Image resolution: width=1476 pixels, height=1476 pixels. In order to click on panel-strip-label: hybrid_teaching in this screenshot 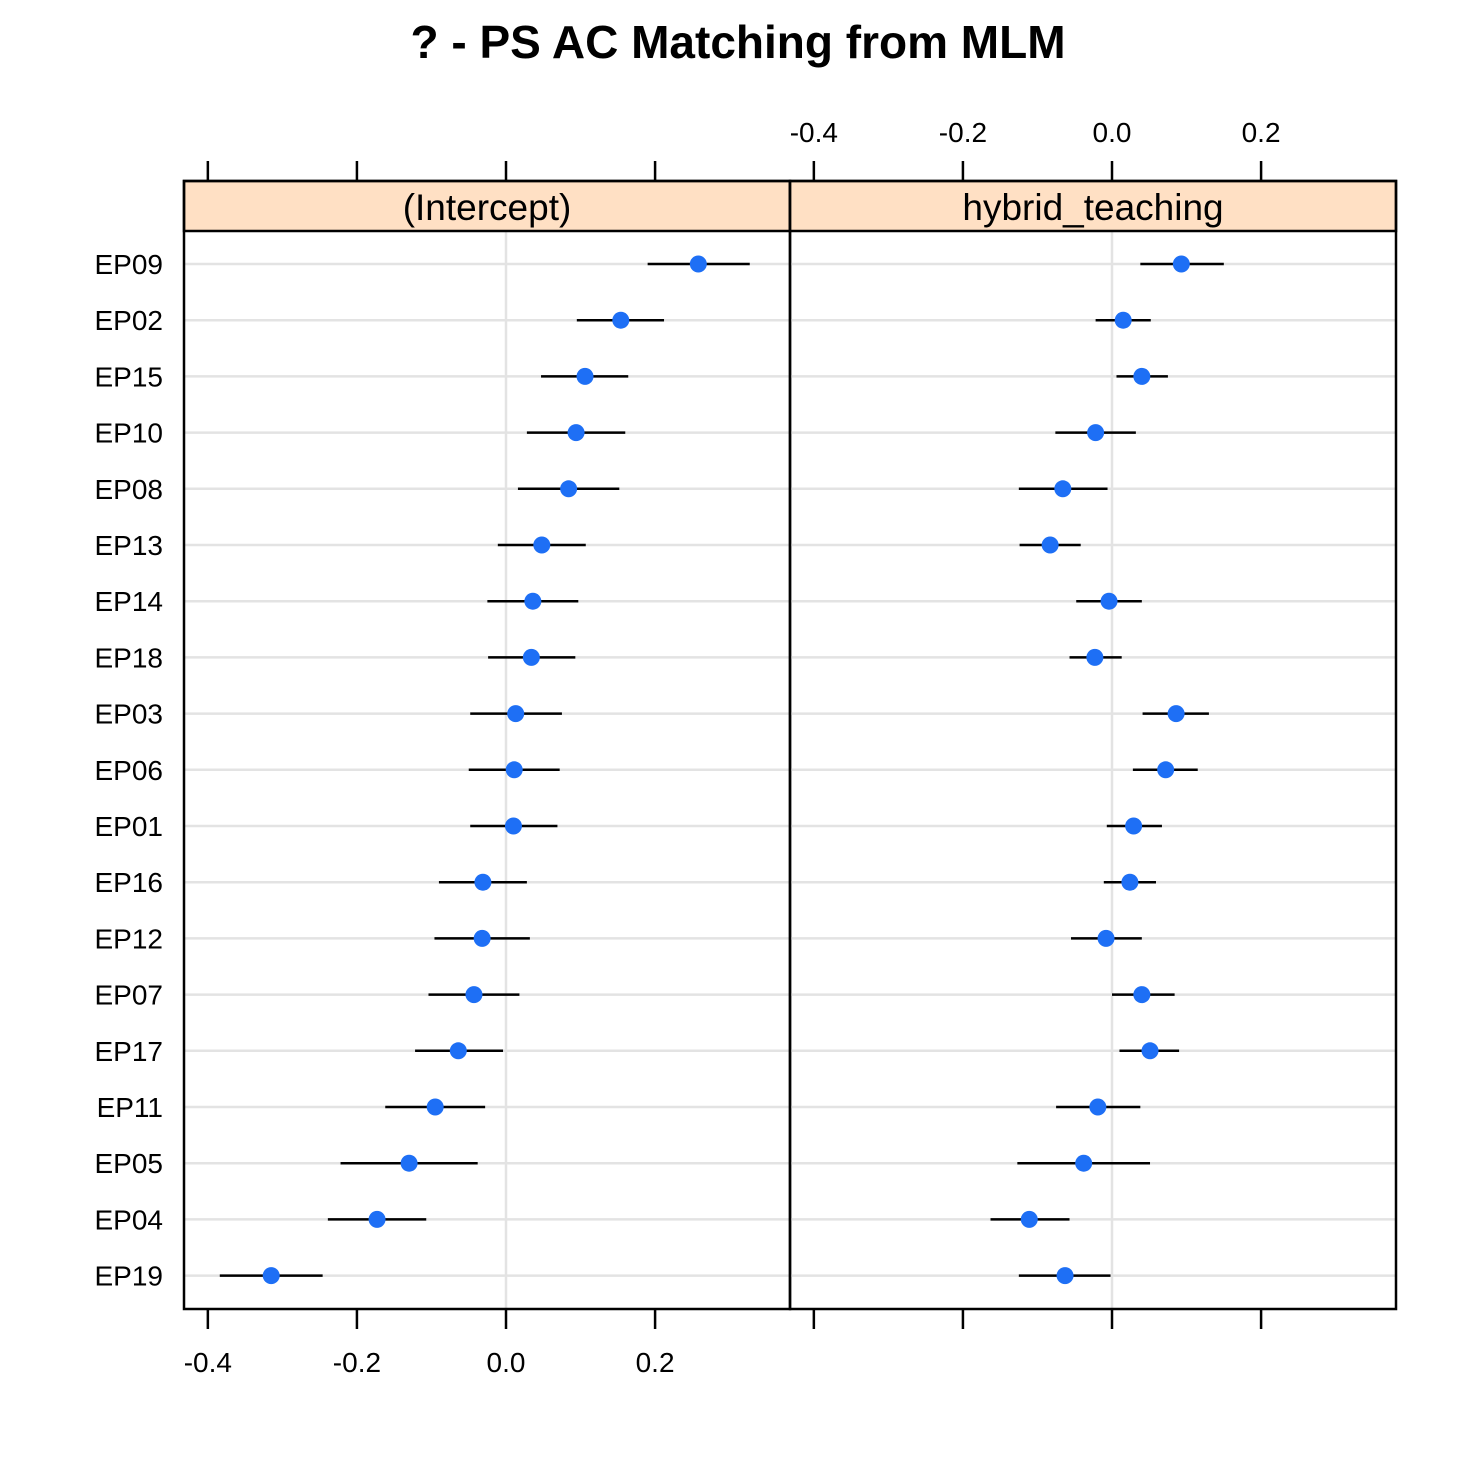, I will do `click(1092, 207)`.